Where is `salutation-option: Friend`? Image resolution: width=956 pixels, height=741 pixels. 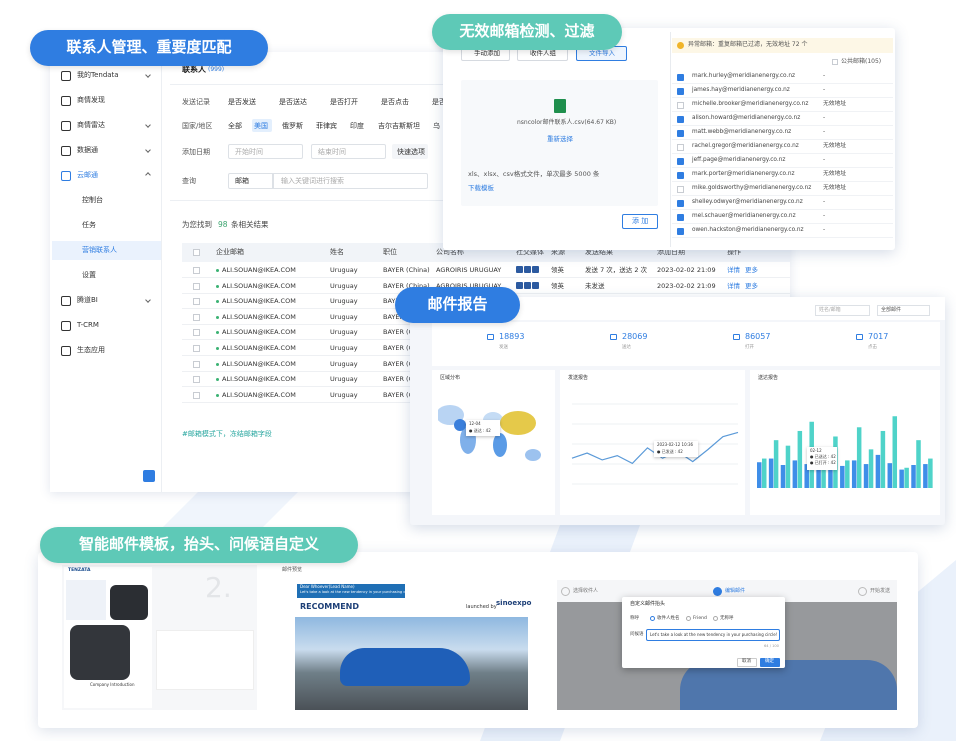 salutation-option: Friend is located at coordinates (700, 618).